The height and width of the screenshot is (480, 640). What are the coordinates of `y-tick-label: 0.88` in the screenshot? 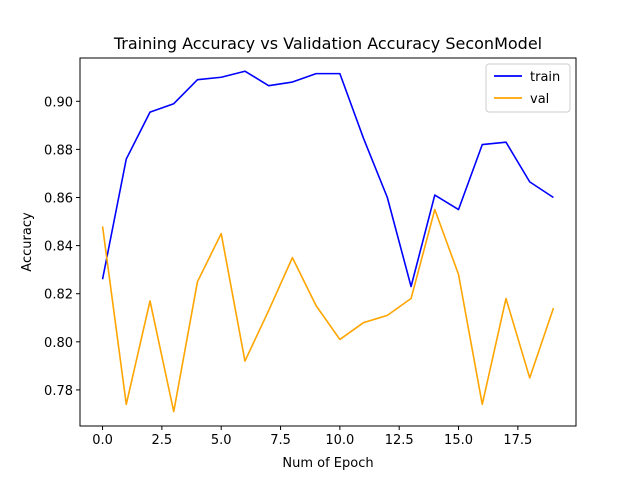 It's located at (58, 150).